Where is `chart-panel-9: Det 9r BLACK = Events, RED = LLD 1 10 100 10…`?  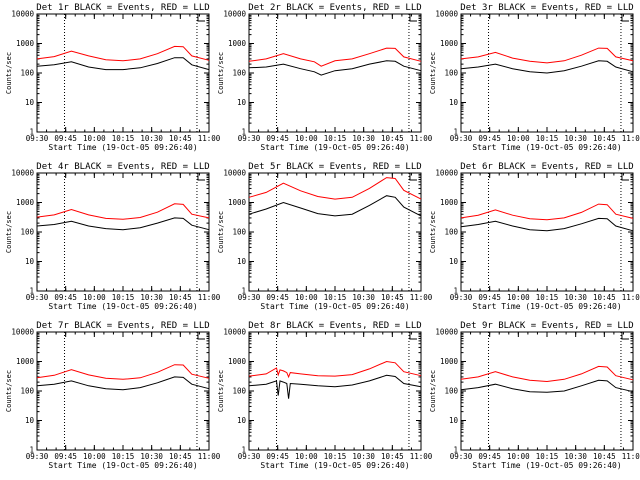
chart-panel-9: Det 9r BLACK = Events, RED = LLD 1 10 100 10… is located at coordinates (534, 395).